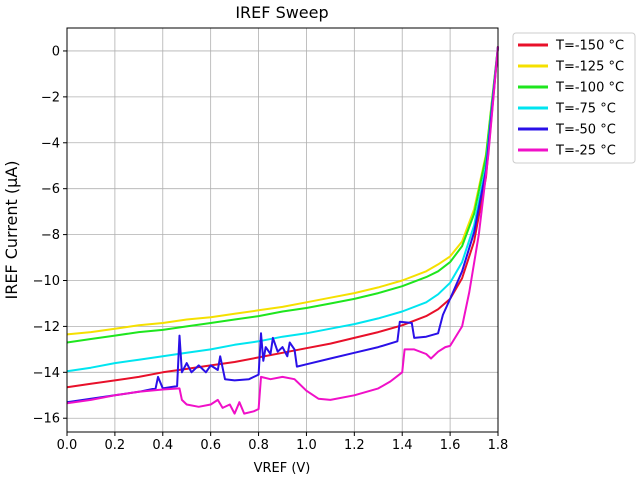  I want to click on x-axis-ticks: 0.0 0.2 0.4 0.6 0.8 1.0 1.2 1.4 1.6 1.8, so click(283, 442).